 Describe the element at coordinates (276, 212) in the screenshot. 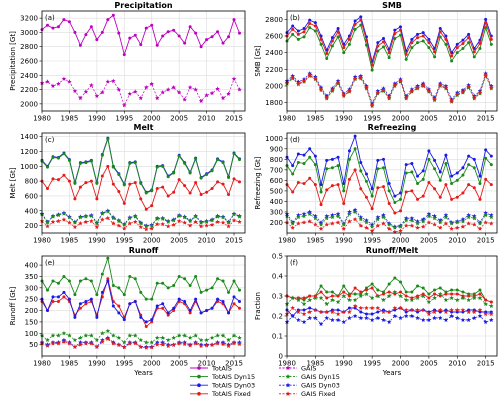

I see `y-tick-label: 300` at that location.